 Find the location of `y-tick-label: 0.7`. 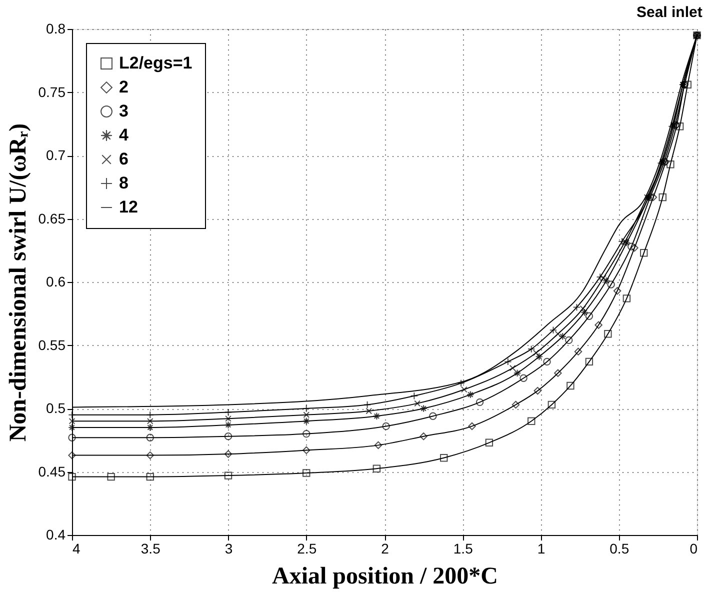

y-tick-label: 0.7 is located at coordinates (56, 155).